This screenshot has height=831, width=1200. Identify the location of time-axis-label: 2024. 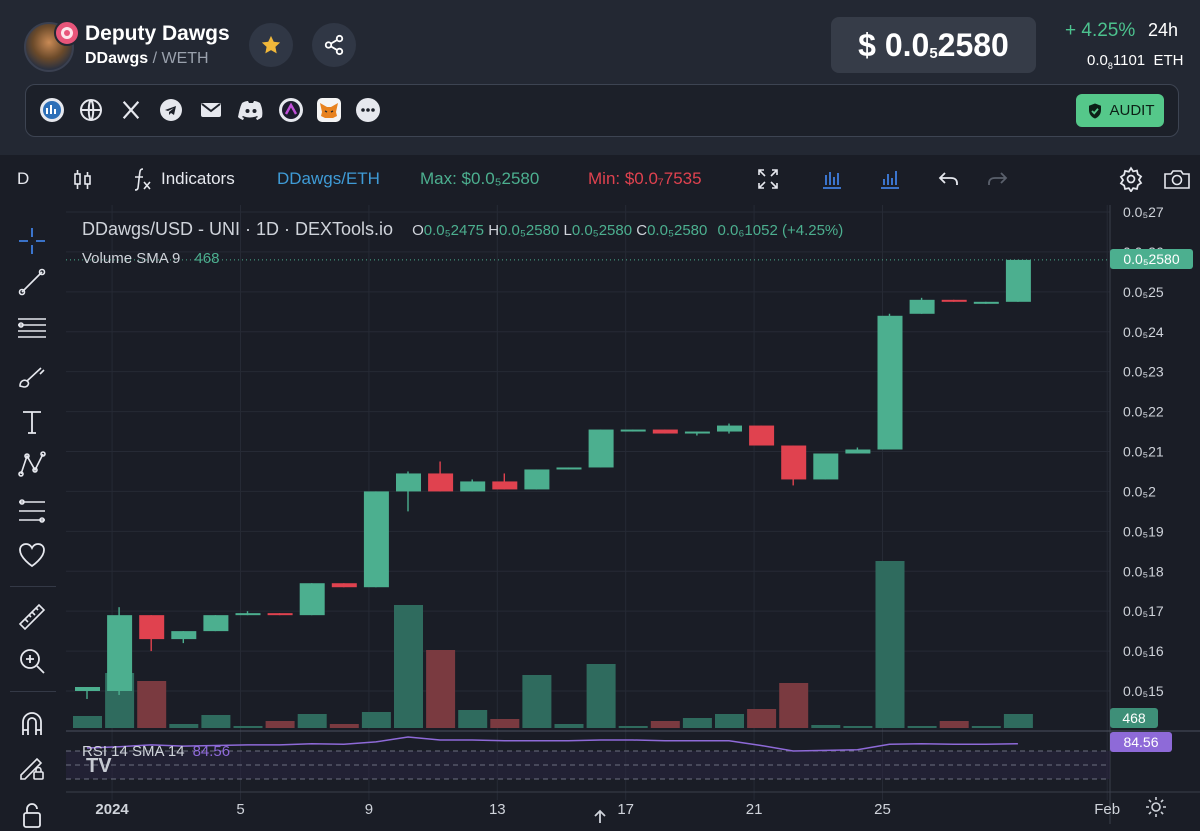
(112, 809).